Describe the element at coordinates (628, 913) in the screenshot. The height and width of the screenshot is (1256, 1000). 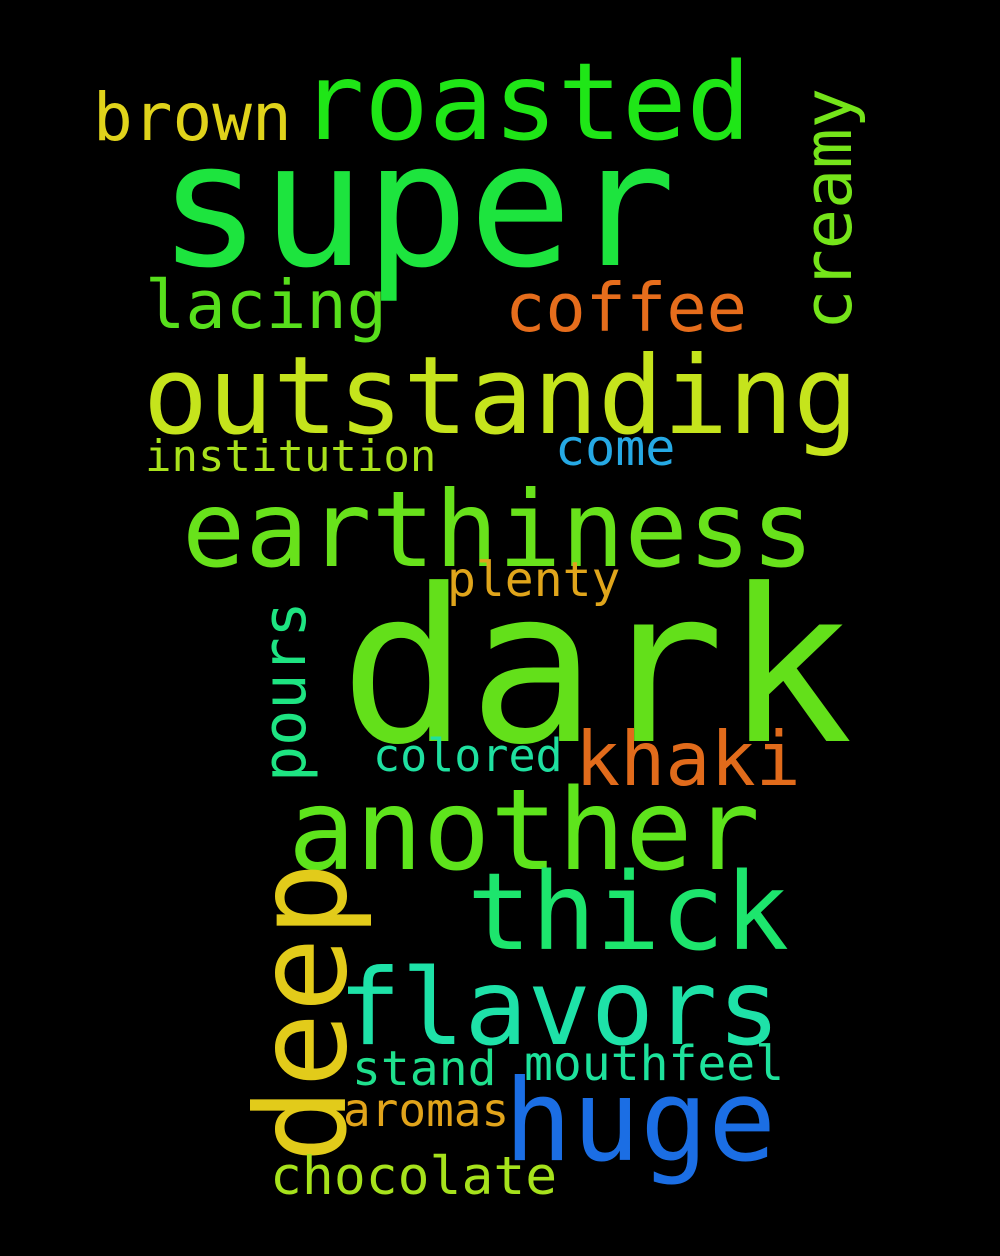
I see `word-thick: thick` at that location.